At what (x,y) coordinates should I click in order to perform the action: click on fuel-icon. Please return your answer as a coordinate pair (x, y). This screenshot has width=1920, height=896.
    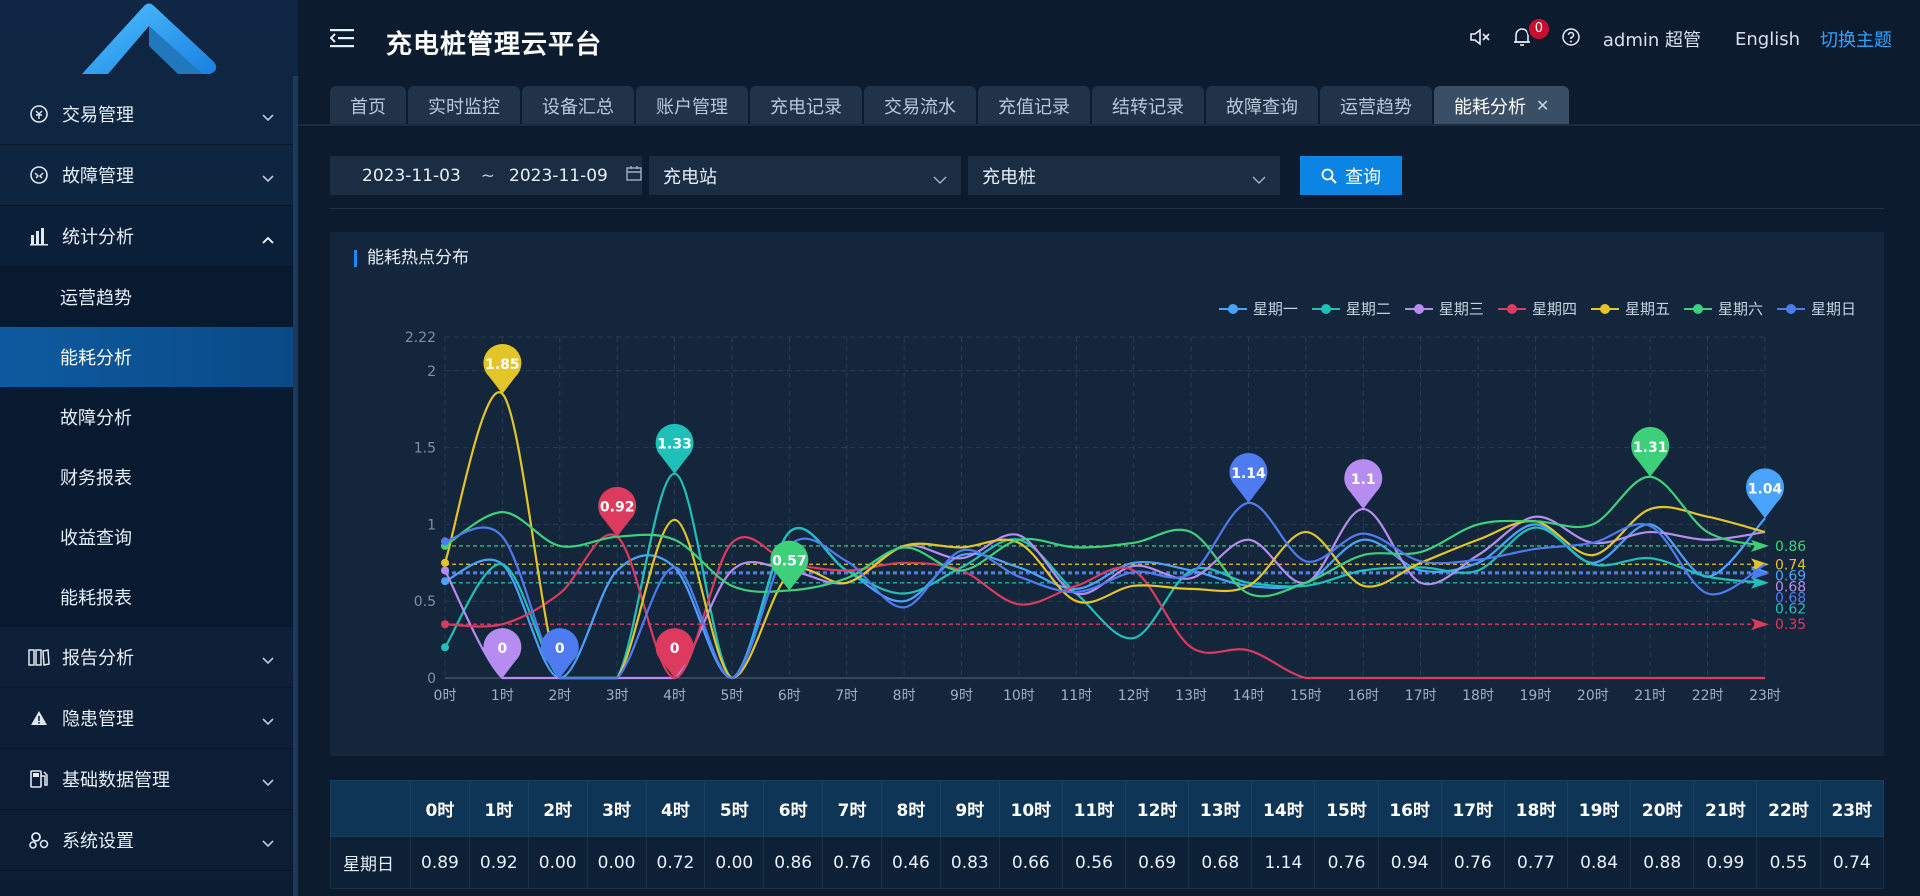
    Looking at the image, I should click on (39, 779).